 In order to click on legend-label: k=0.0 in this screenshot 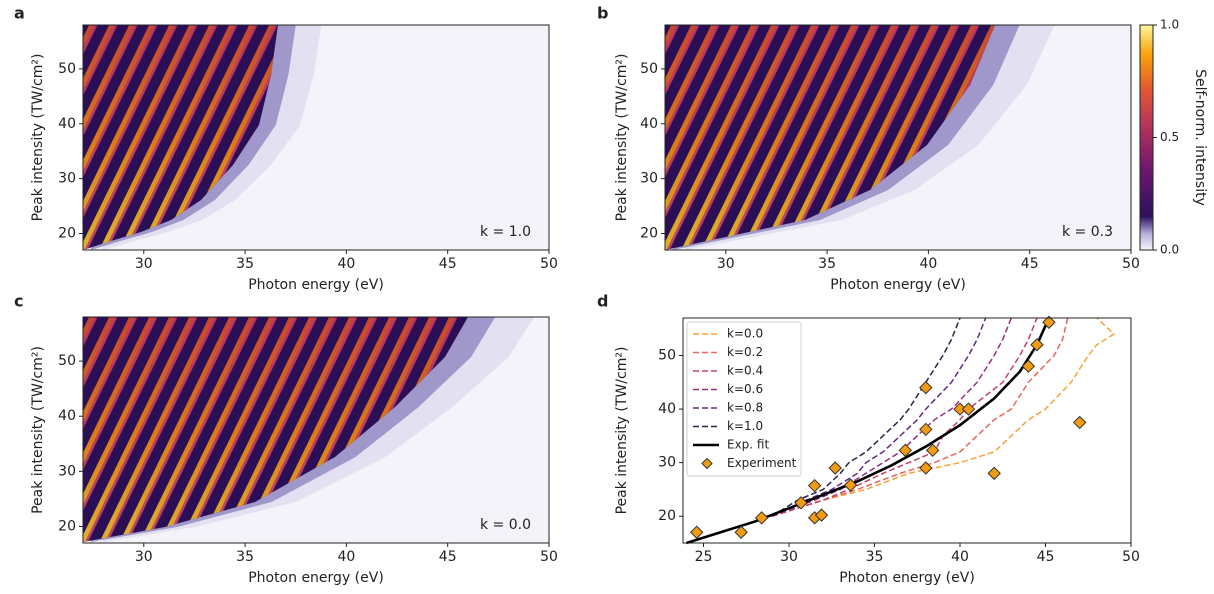, I will do `click(745, 334)`.